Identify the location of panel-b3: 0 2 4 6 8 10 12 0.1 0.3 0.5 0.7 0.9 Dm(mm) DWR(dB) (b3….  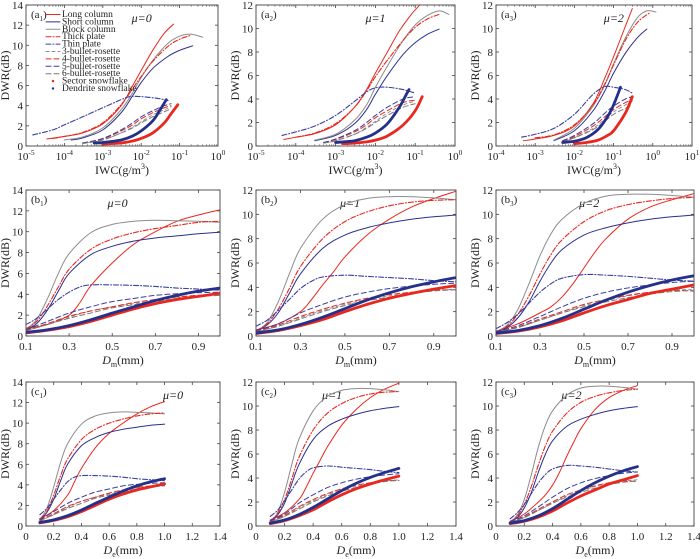
(581, 277).